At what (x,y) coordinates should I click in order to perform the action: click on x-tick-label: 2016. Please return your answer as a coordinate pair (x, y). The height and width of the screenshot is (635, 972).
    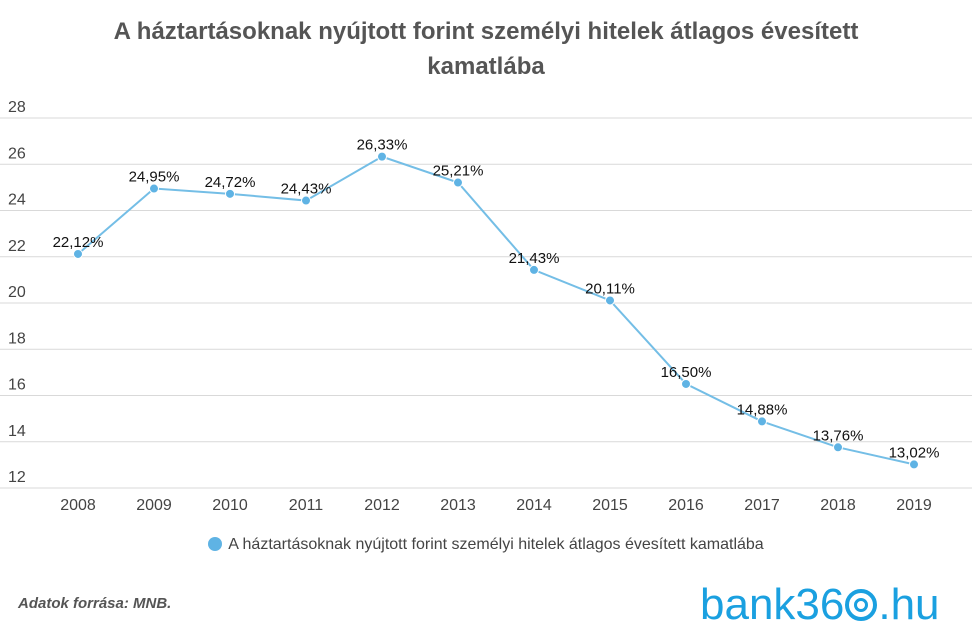
    Looking at the image, I should click on (686, 505).